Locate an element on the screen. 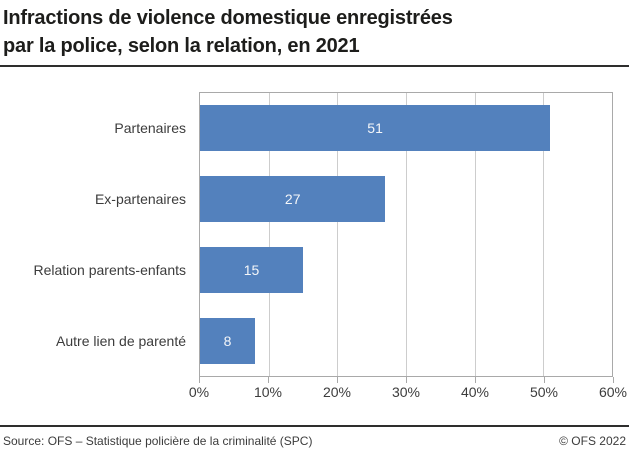 The width and height of the screenshot is (629, 456). copyright-text: © OFS 2022 is located at coordinates (592, 441).